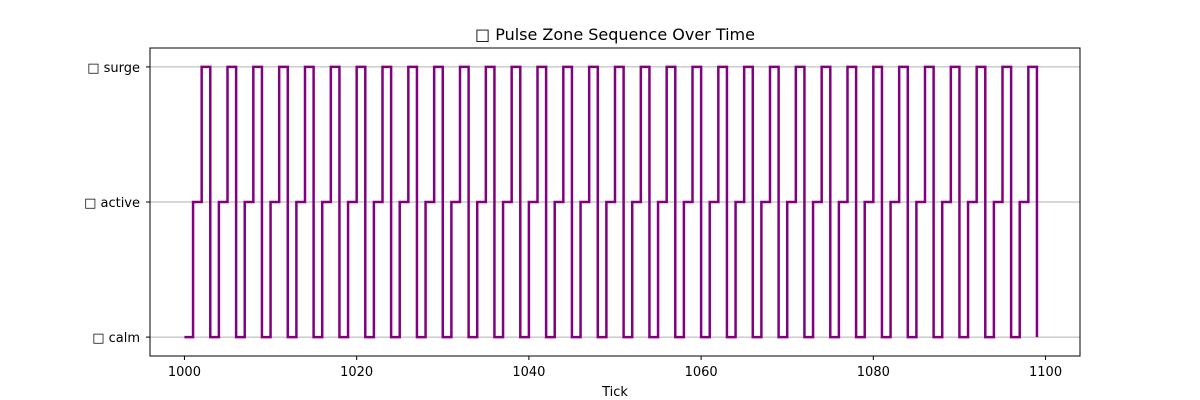 Image resolution: width=1200 pixels, height=400 pixels. What do you see at coordinates (873, 372) in the screenshot?
I see `x-tick-label: 1080` at bounding box center [873, 372].